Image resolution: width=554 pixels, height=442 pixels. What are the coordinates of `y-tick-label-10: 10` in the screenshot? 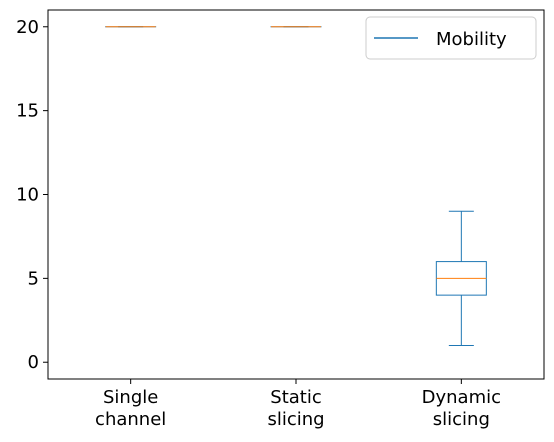 It's located at (27, 195).